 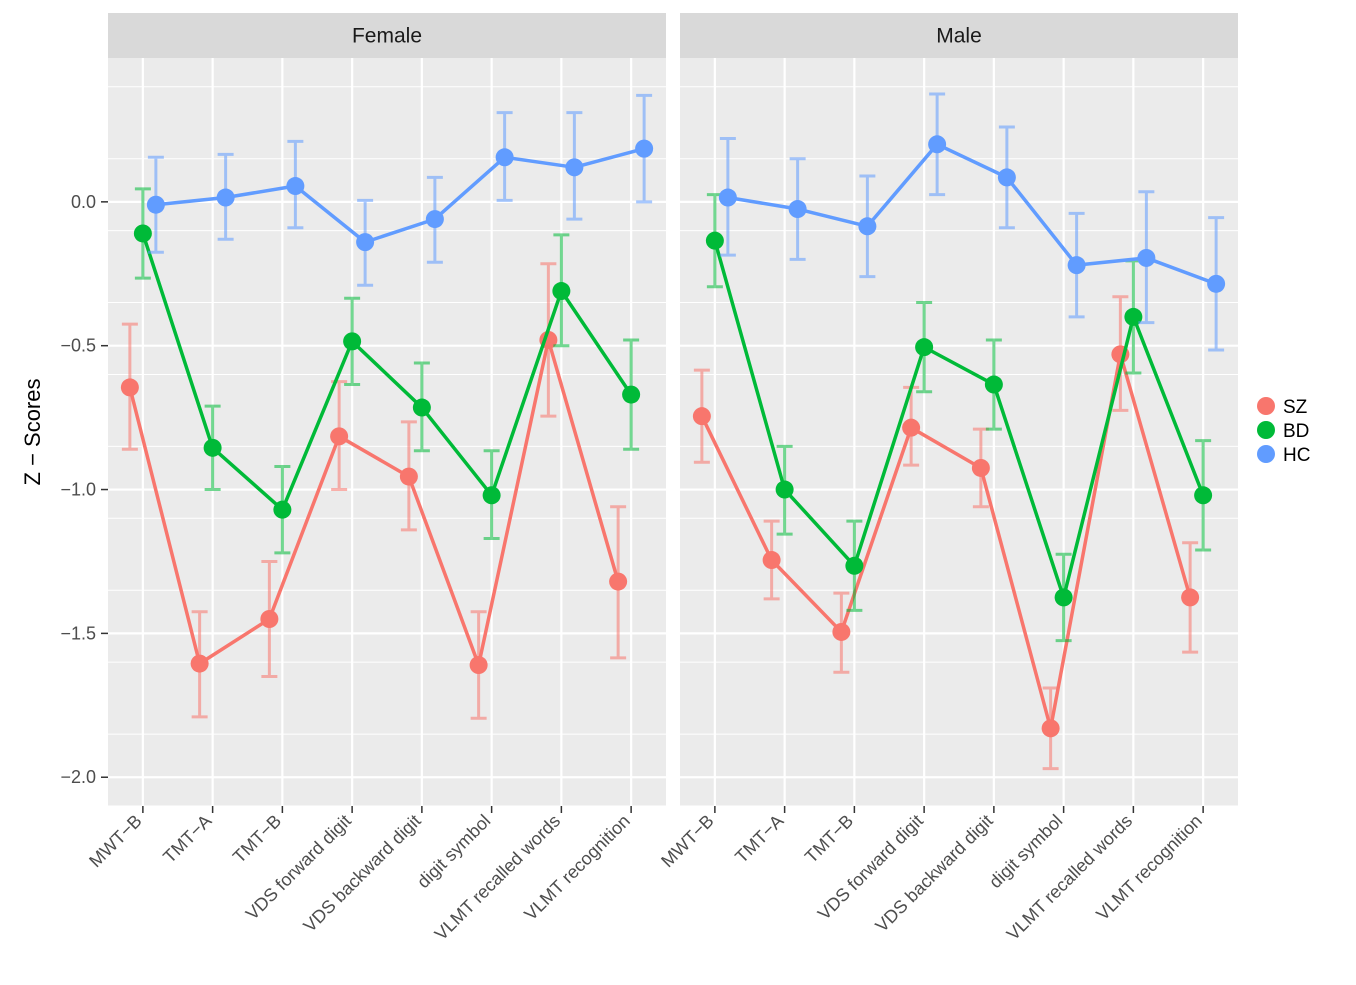 What do you see at coordinates (83, 202) in the screenshot?
I see `y-tick-label: 0.0` at bounding box center [83, 202].